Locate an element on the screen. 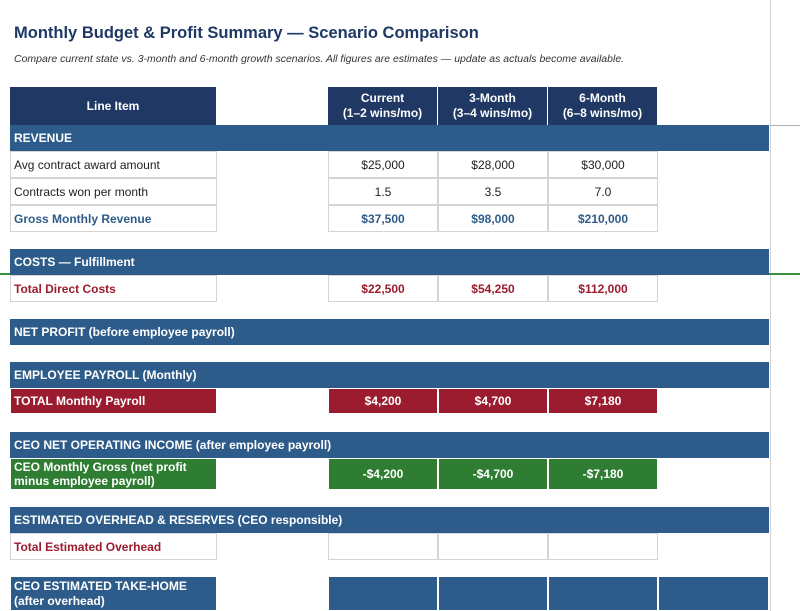 The height and width of the screenshot is (611, 800). column-gridline is located at coordinates (770, 305).